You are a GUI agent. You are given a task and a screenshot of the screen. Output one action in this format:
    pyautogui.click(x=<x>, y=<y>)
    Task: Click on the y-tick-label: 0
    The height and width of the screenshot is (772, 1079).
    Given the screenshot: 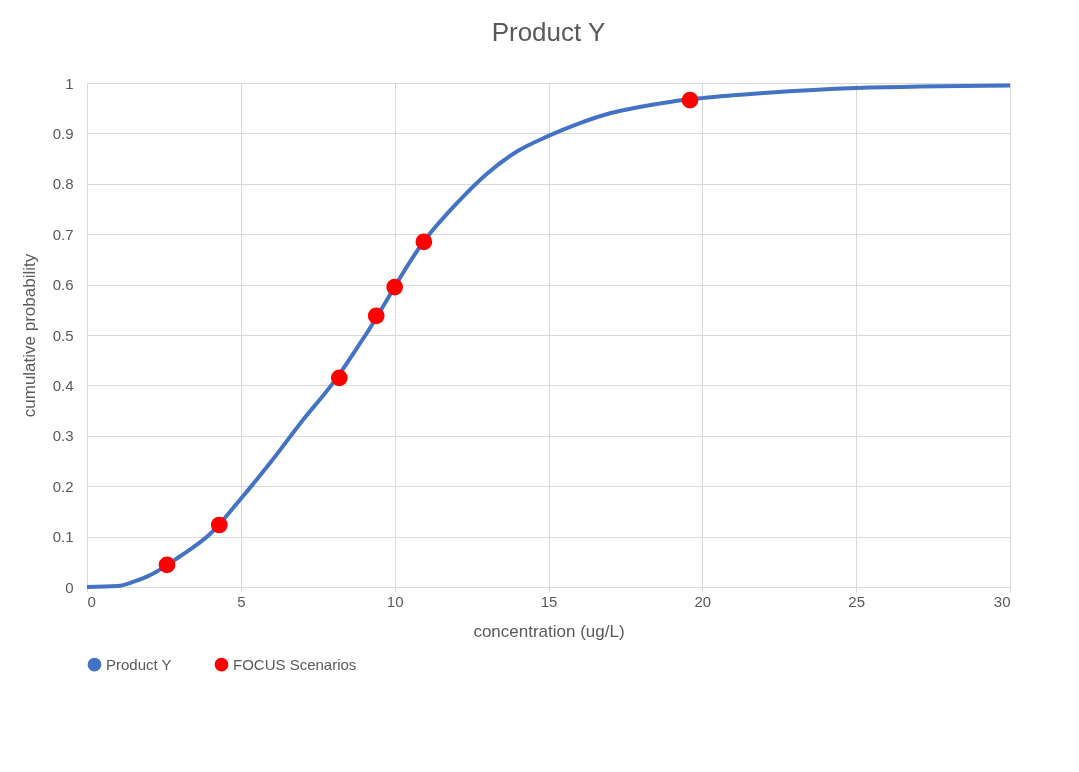 What is the action you would take?
    pyautogui.click(x=69, y=587)
    